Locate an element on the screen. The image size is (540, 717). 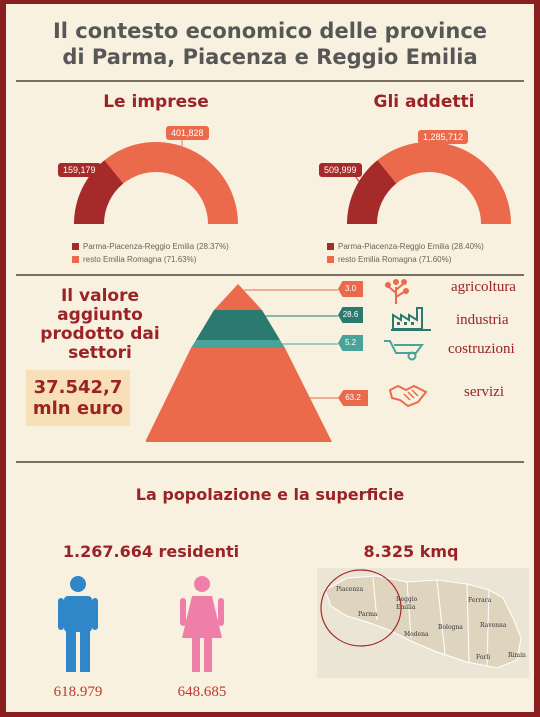
amount-line: mln euro is located at coordinates (78, 408).